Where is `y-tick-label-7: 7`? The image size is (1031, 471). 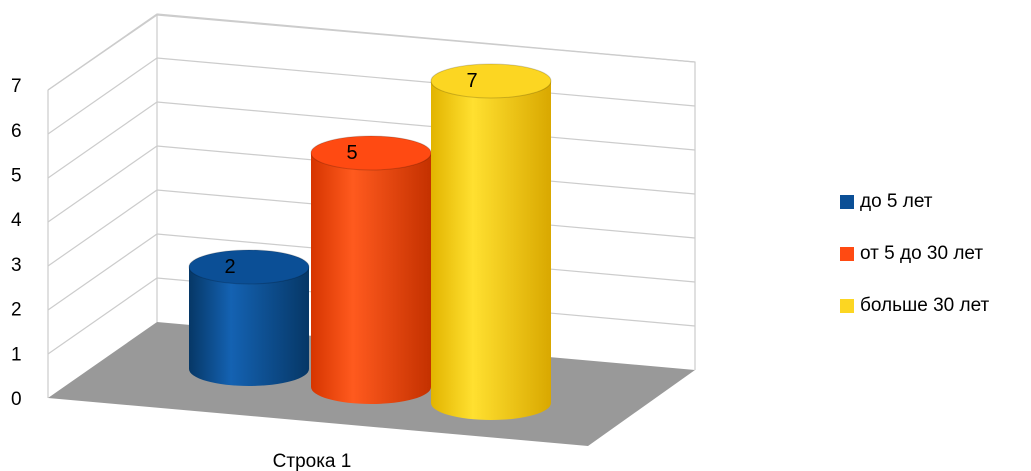 y-tick-label-7: 7 is located at coordinates (16, 86).